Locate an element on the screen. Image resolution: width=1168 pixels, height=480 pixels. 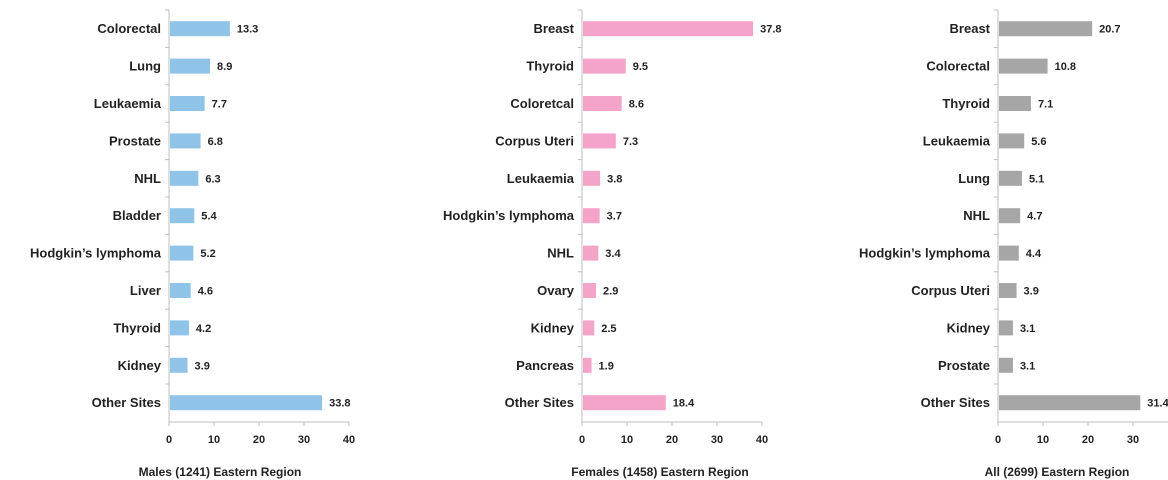
data-label: 3.8 is located at coordinates (614, 179).